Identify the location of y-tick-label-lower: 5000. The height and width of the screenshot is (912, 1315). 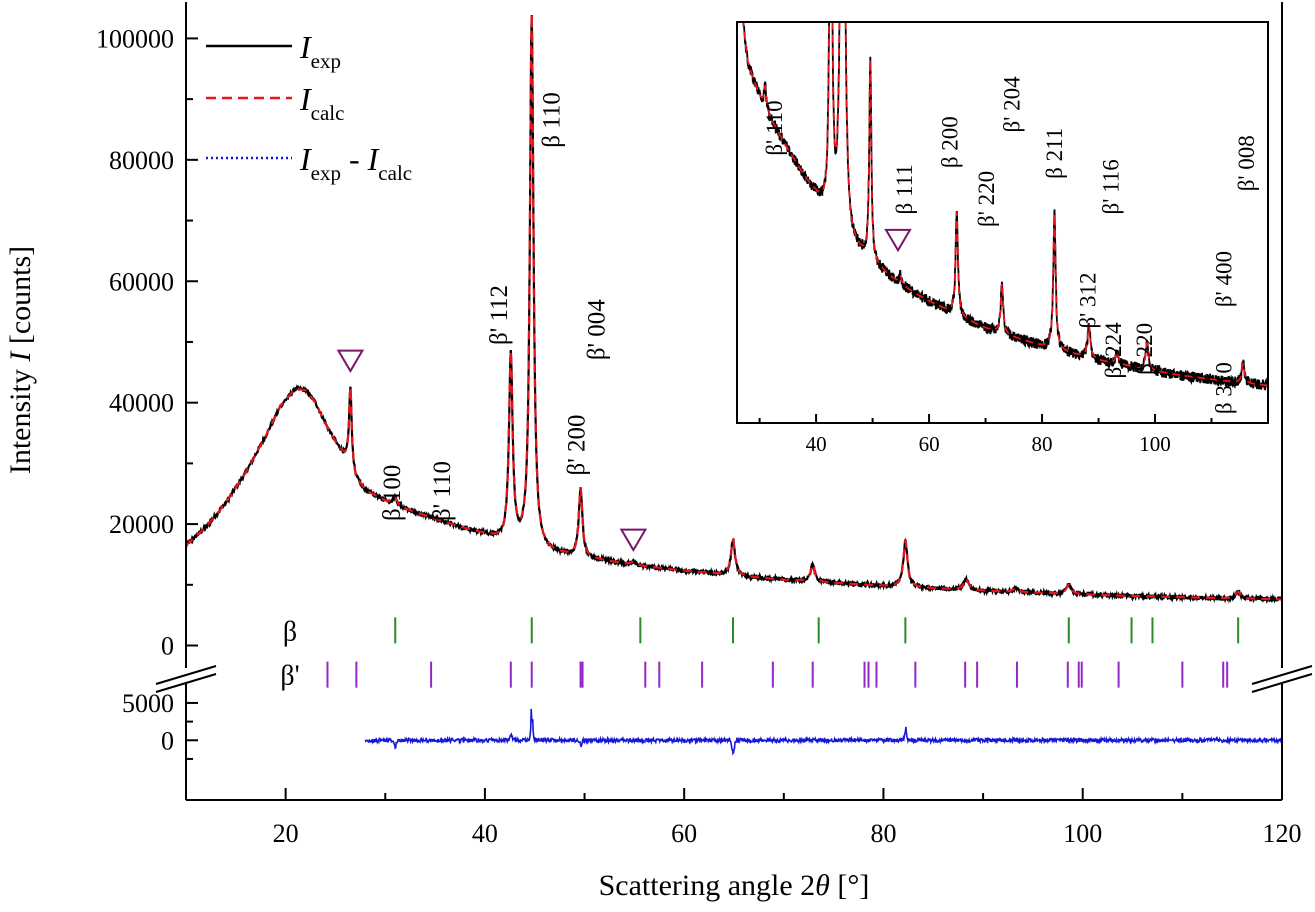
(148, 703).